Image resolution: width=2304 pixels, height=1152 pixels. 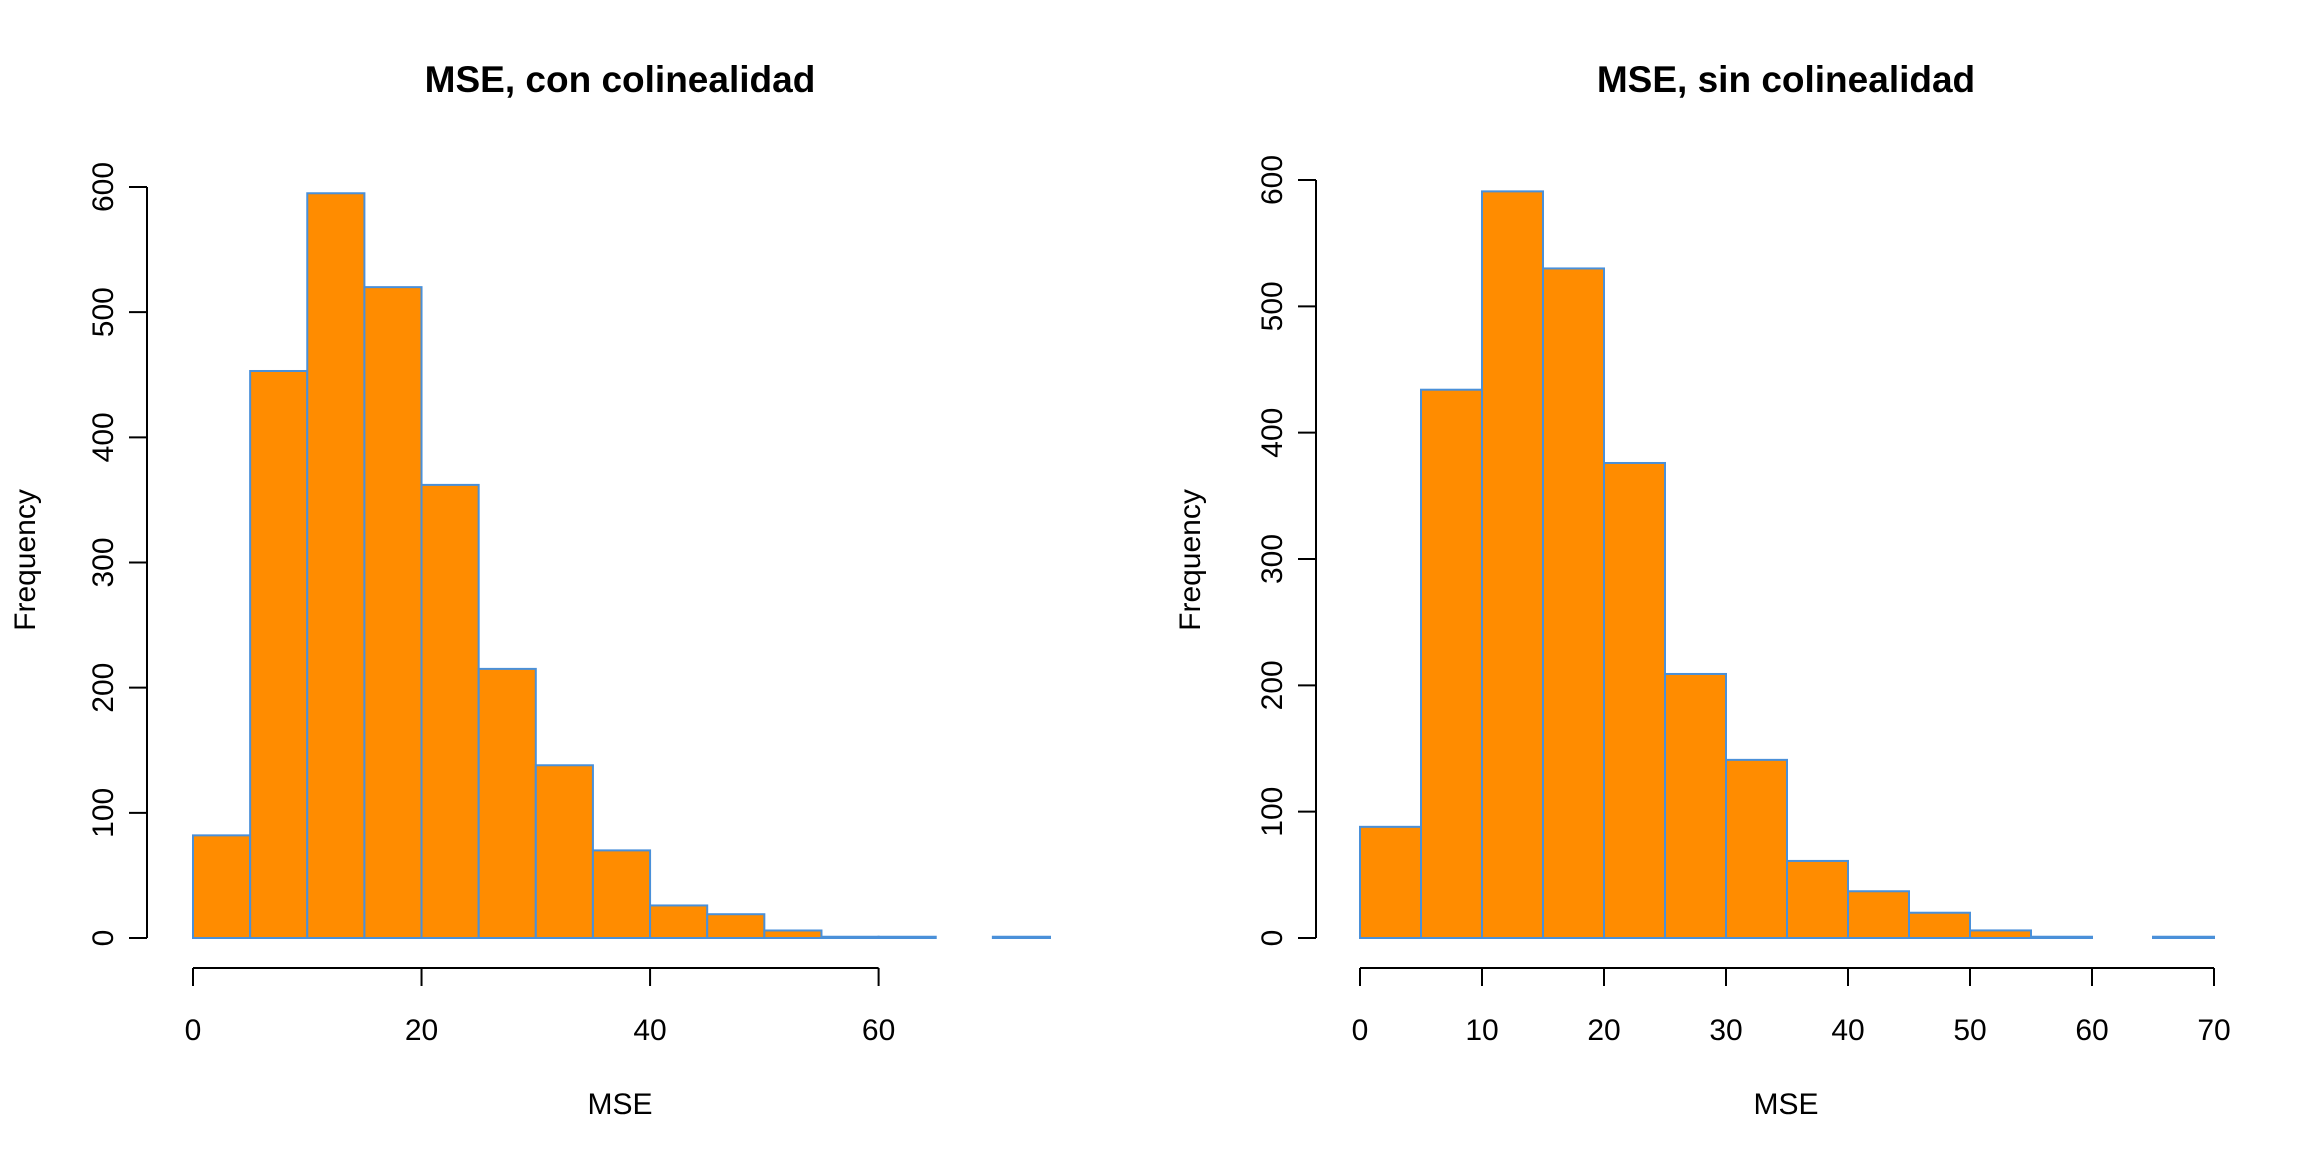 I want to click on x-tick-label: 10, so click(x=1481, y=1030).